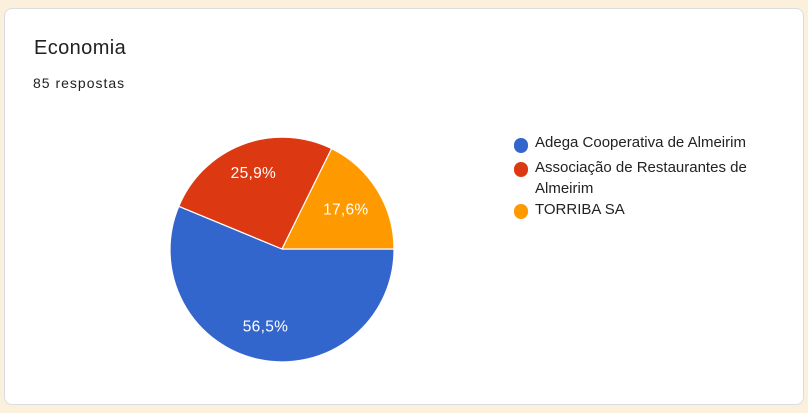 The image size is (808, 413). What do you see at coordinates (253, 173) in the screenshot?
I see `svg-text: 25,9%` at bounding box center [253, 173].